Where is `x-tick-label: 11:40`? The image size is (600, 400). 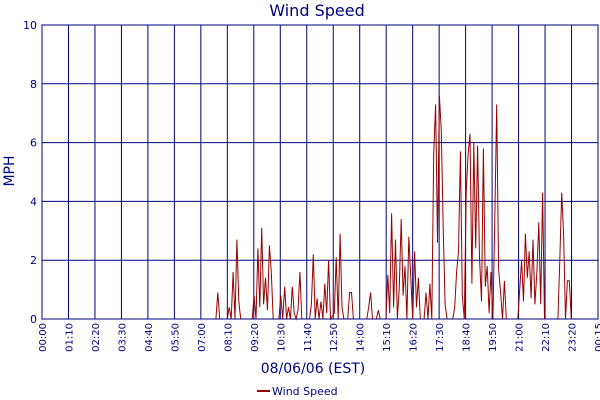 x-tick-label: 11:40 is located at coordinates (308, 337).